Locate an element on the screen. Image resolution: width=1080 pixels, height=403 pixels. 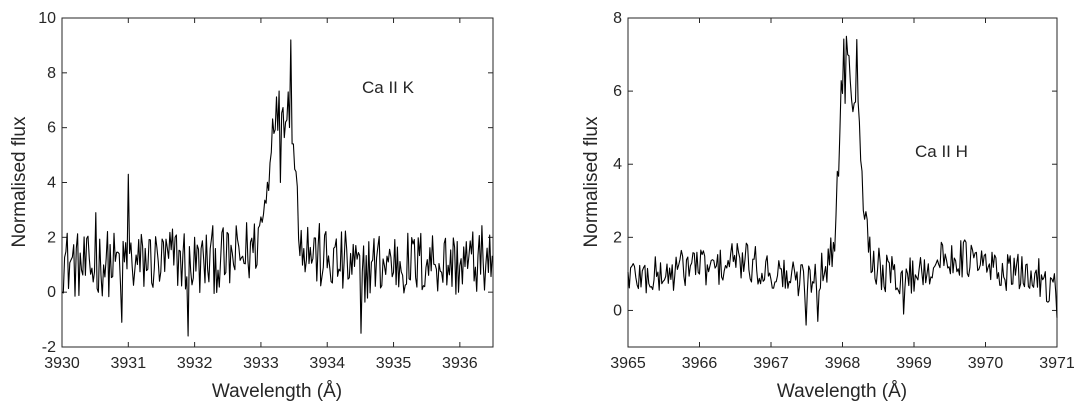
x-tick-label: 3936 is located at coordinates (460, 363).